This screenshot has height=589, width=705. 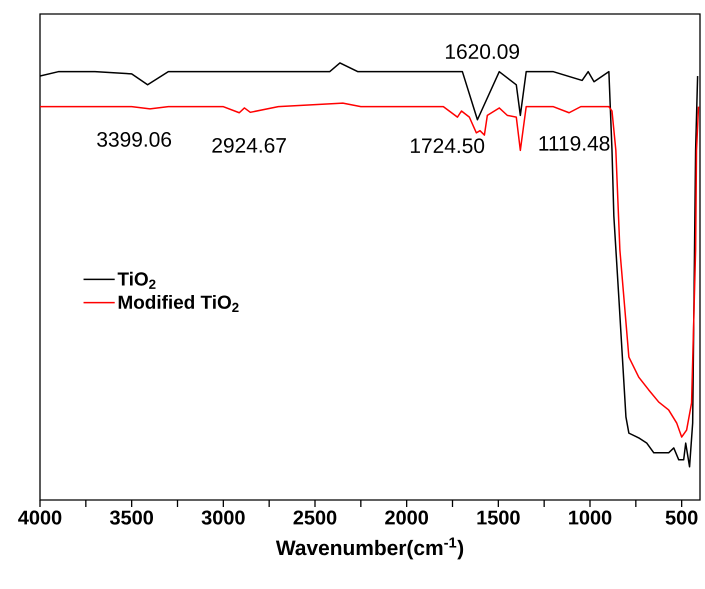 What do you see at coordinates (682, 517) in the screenshot?
I see `x-tick-label: 500` at bounding box center [682, 517].